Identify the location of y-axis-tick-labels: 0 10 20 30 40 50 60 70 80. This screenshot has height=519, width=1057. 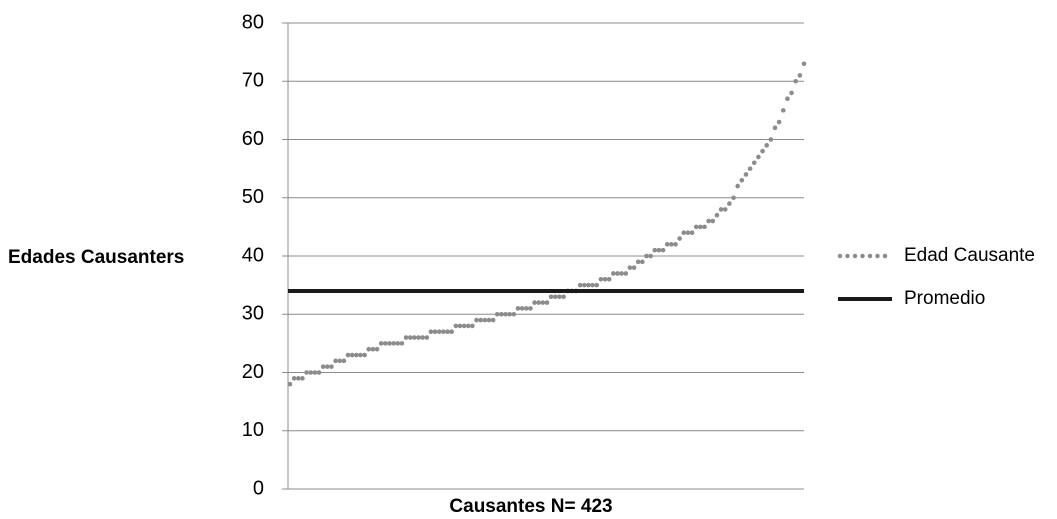
(253, 255).